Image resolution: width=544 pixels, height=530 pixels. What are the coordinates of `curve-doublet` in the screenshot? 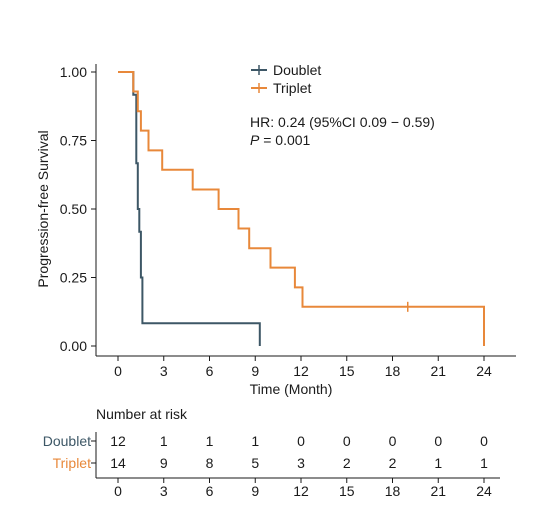 It's located at (189, 208).